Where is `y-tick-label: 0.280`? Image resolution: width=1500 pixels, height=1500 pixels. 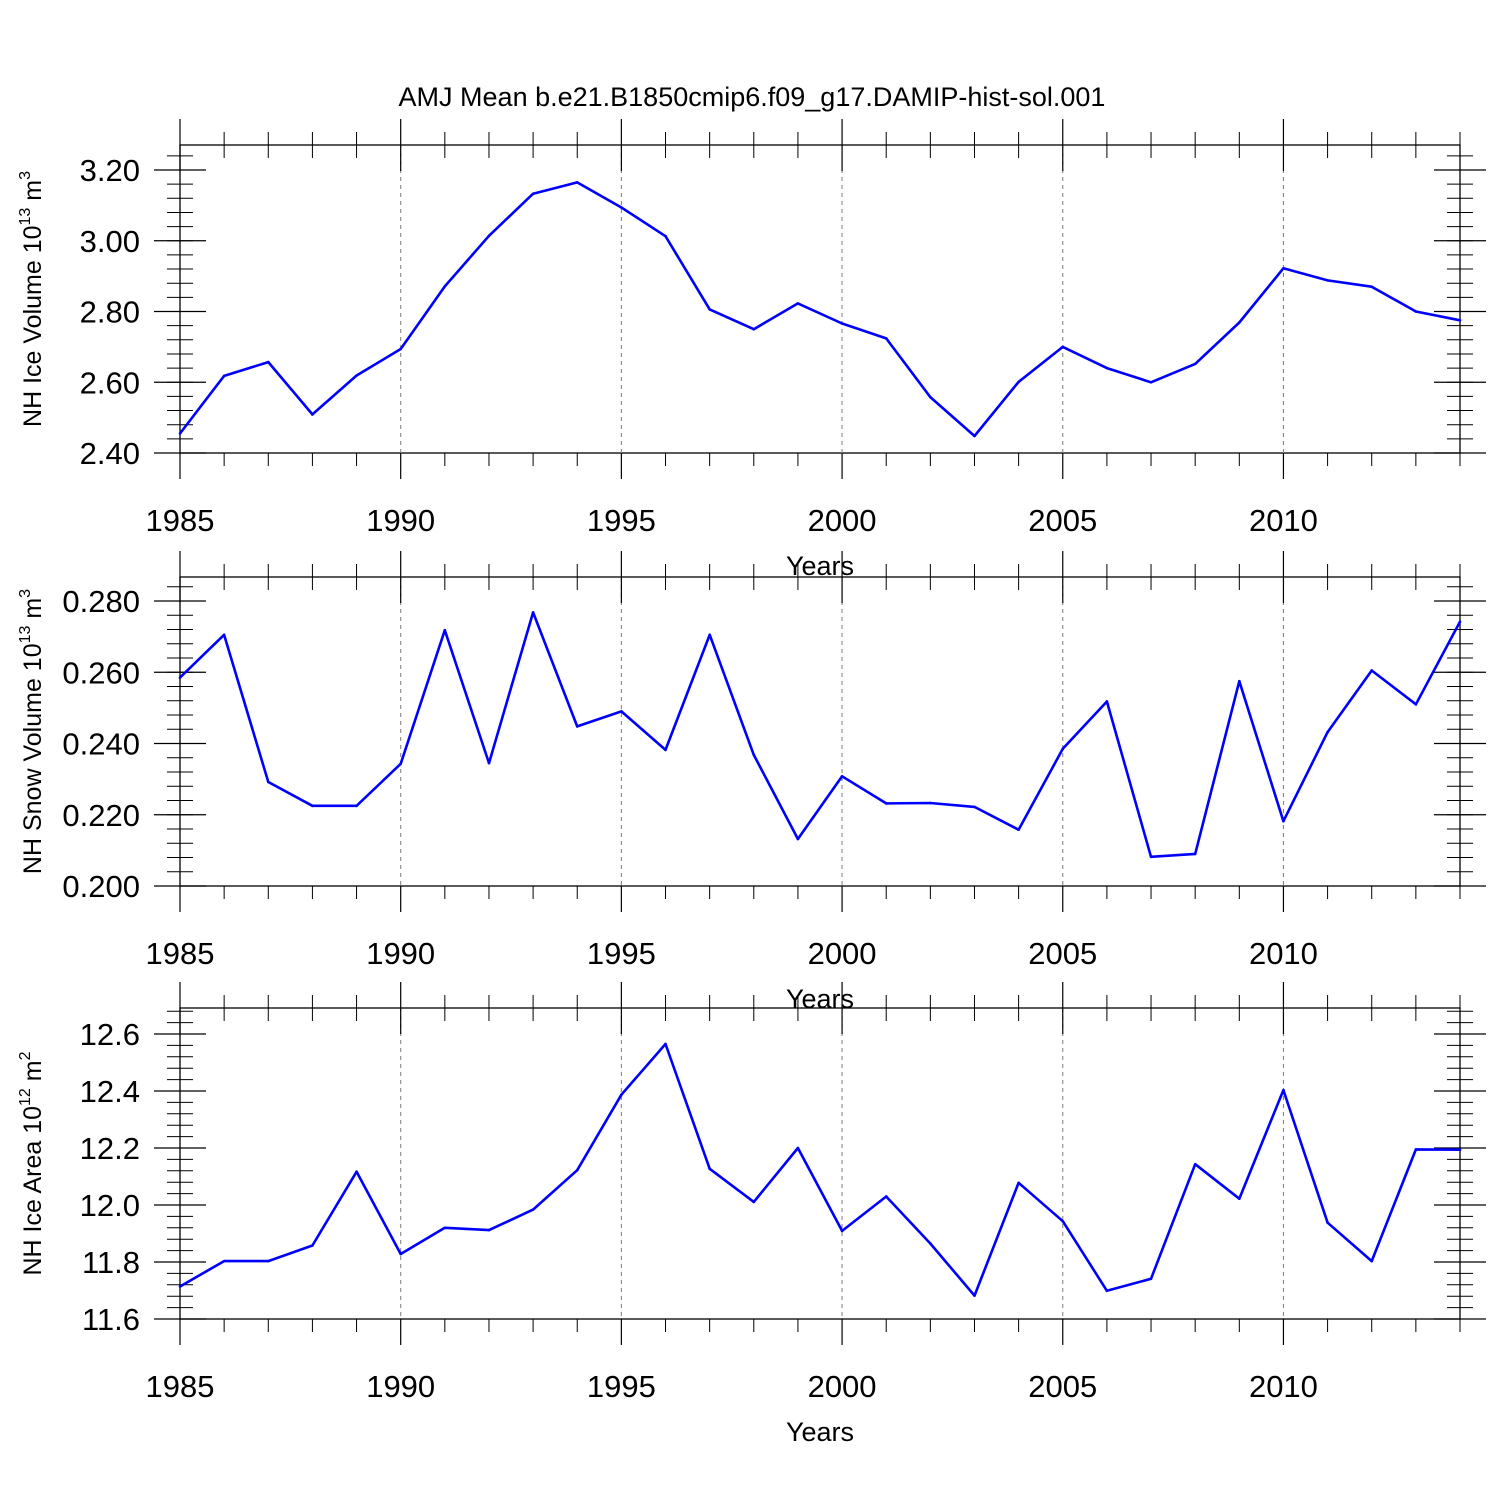 y-tick-label: 0.280 is located at coordinates (101, 601).